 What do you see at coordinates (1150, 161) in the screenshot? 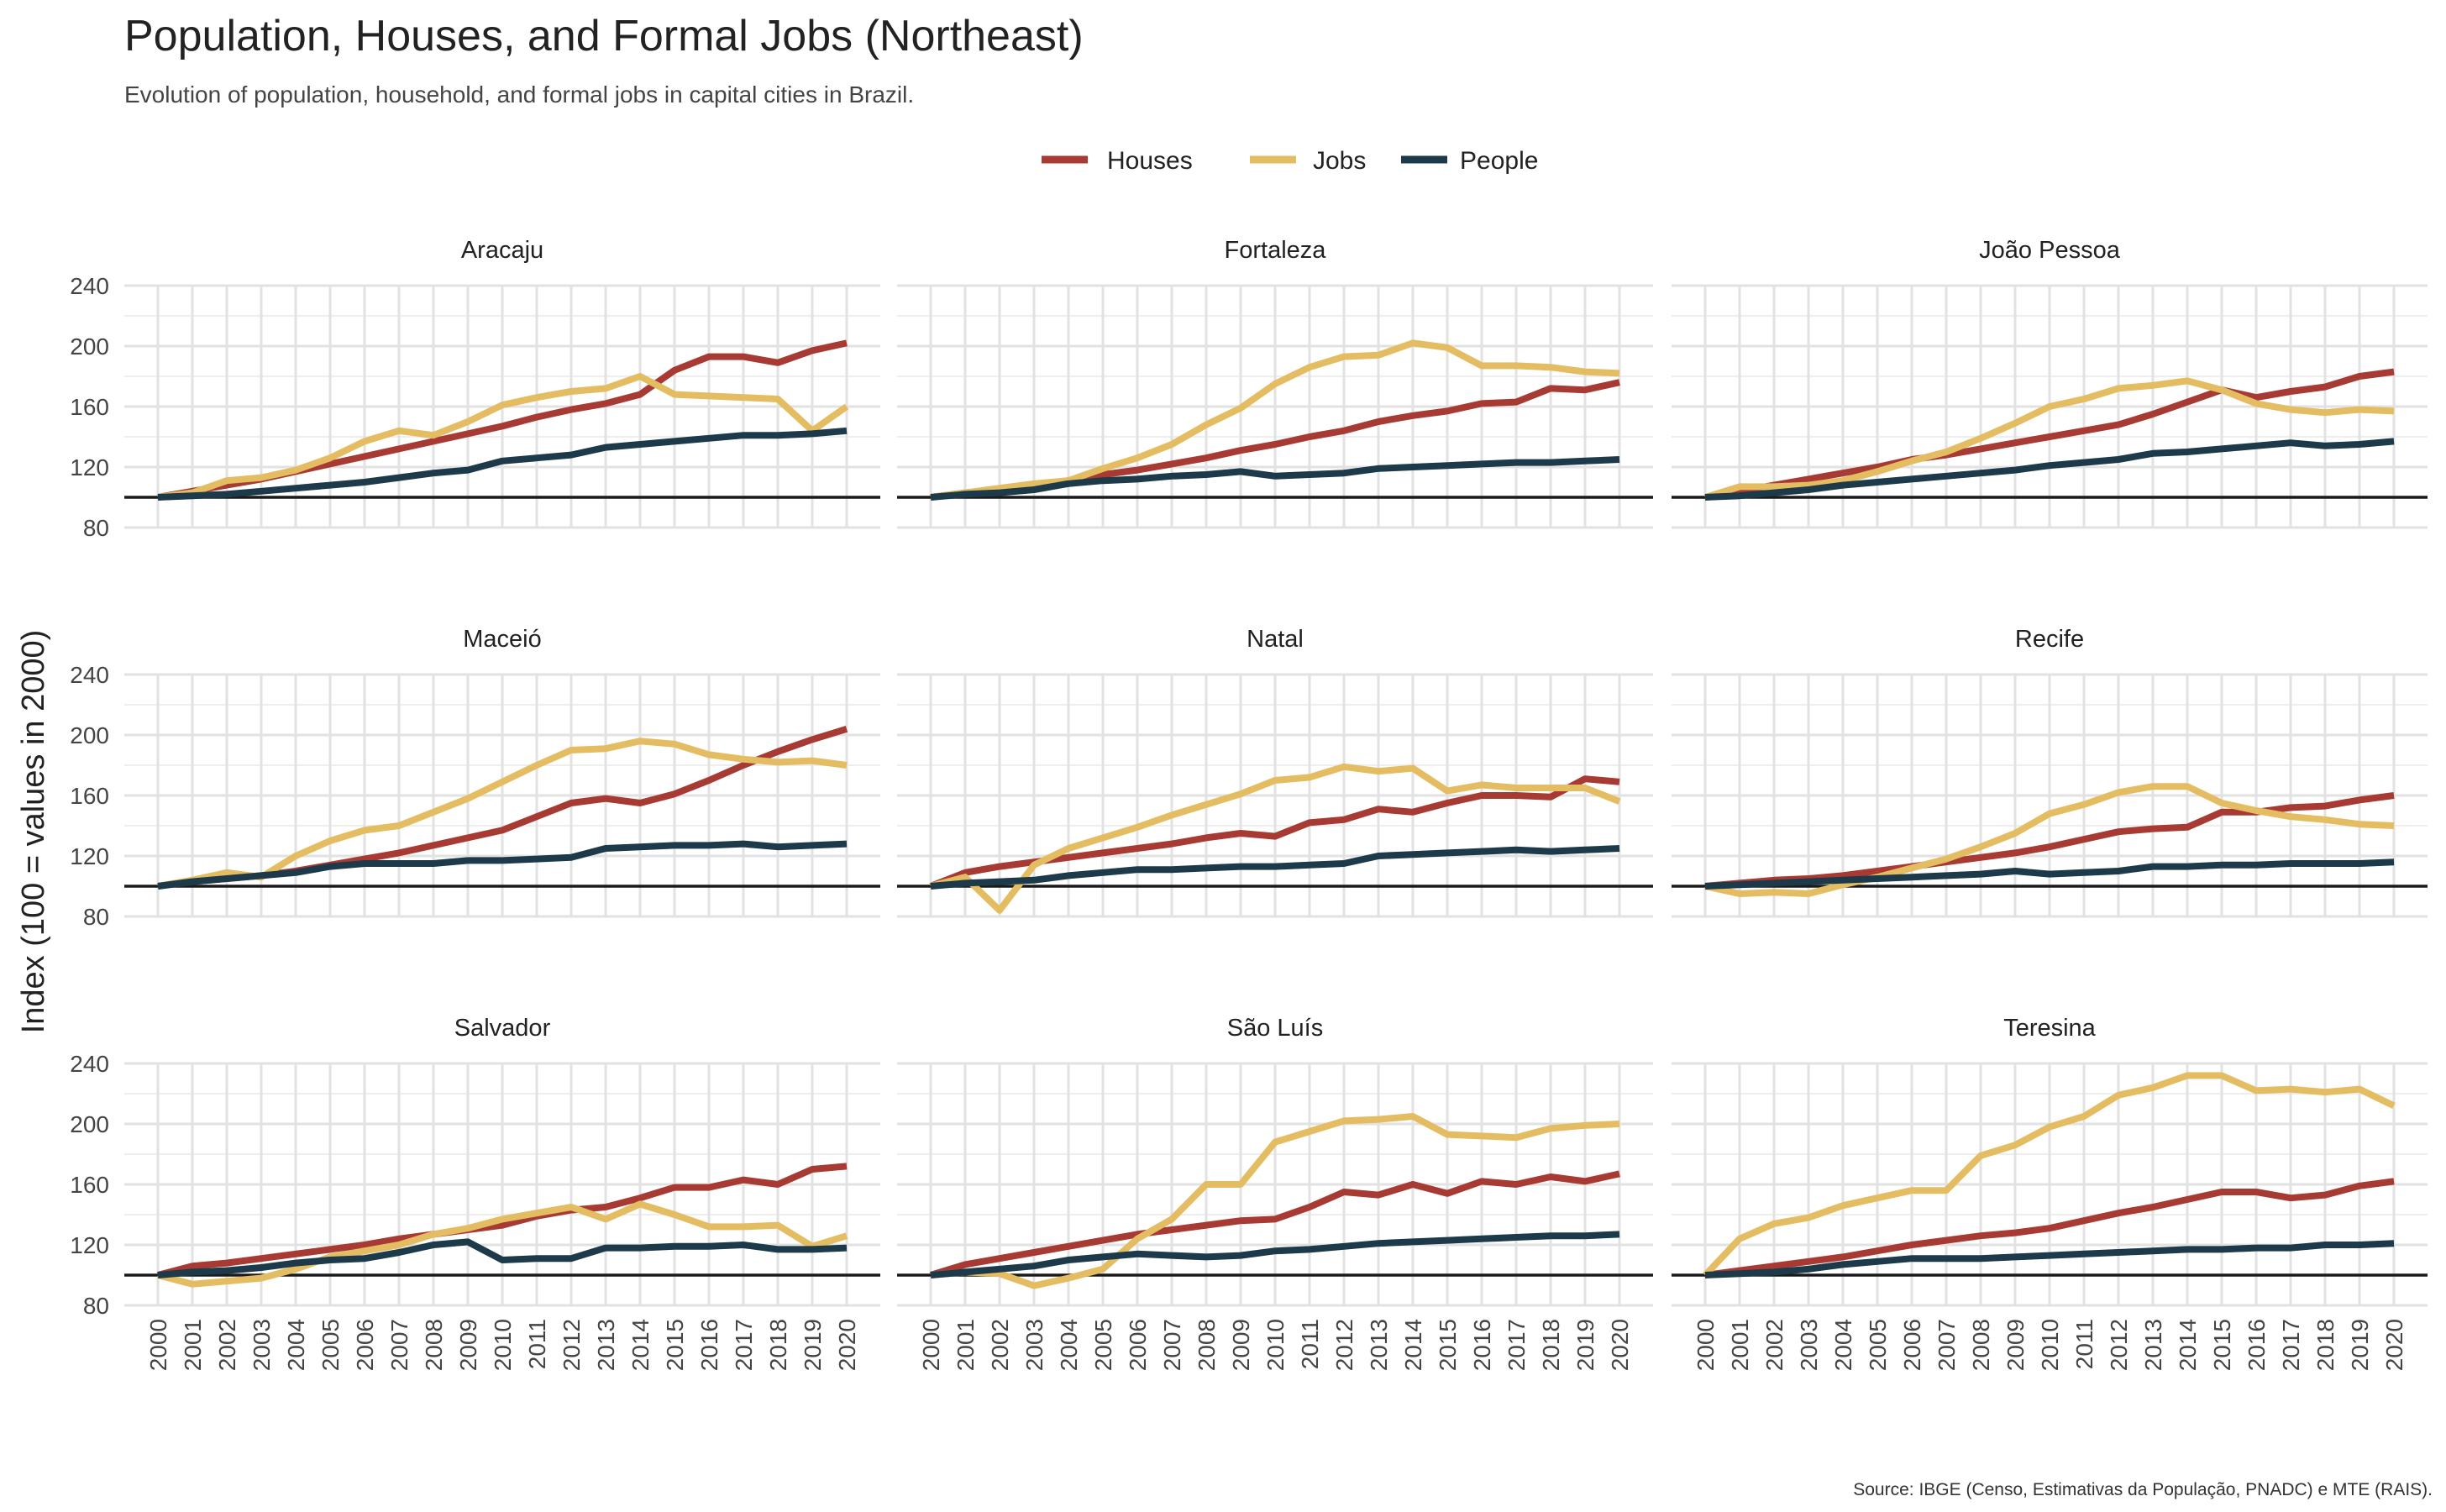
I see `legend-label-houses: Houses` at bounding box center [1150, 161].